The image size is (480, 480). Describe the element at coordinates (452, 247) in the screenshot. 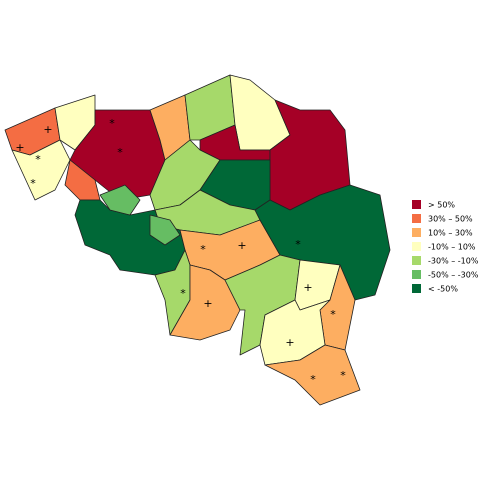

I see `legend-label: -10% – 10%` at that location.